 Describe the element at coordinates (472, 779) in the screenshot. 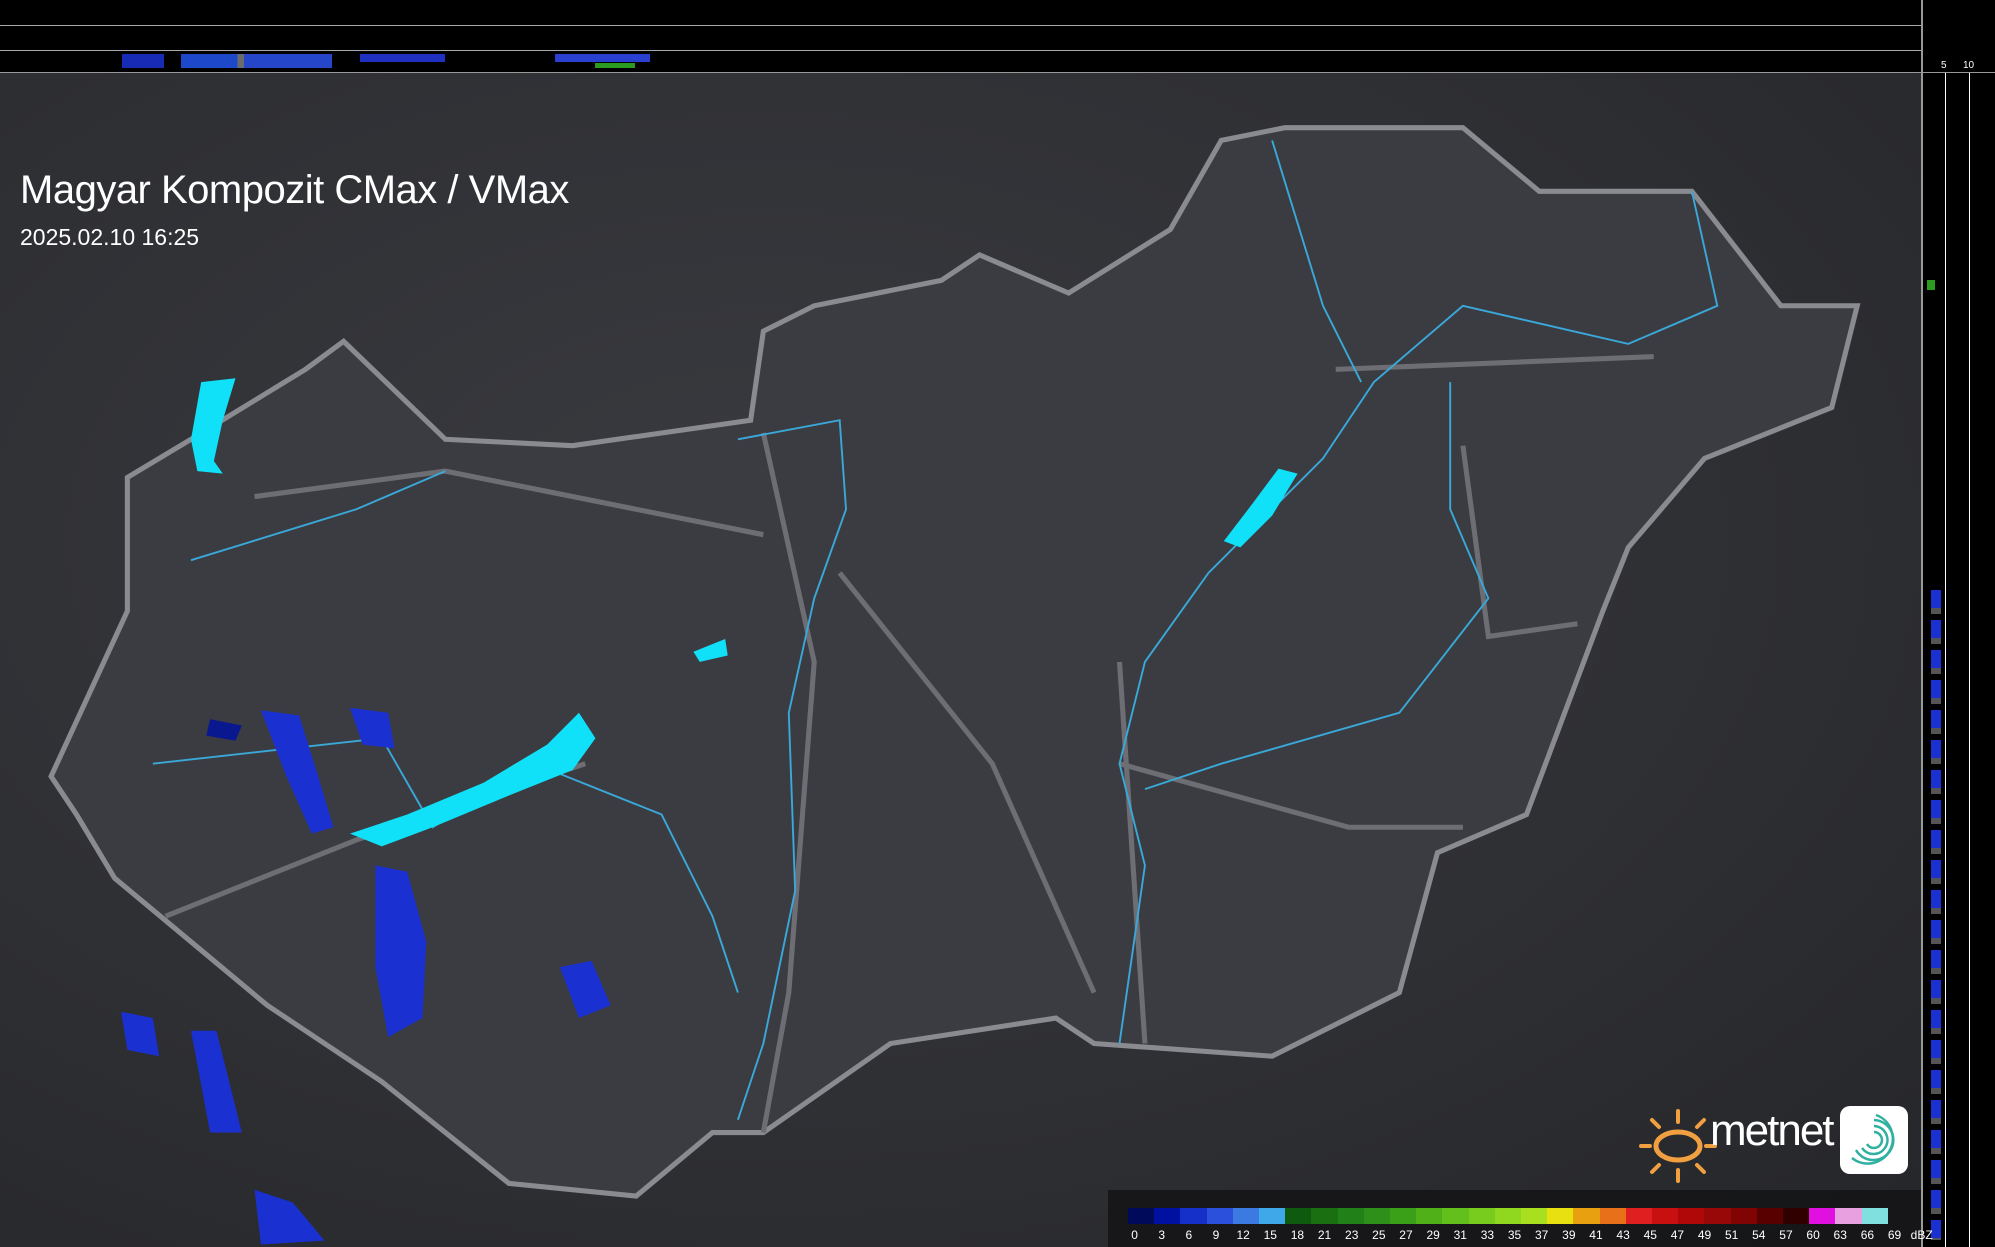

I see `lake-balaton` at that location.